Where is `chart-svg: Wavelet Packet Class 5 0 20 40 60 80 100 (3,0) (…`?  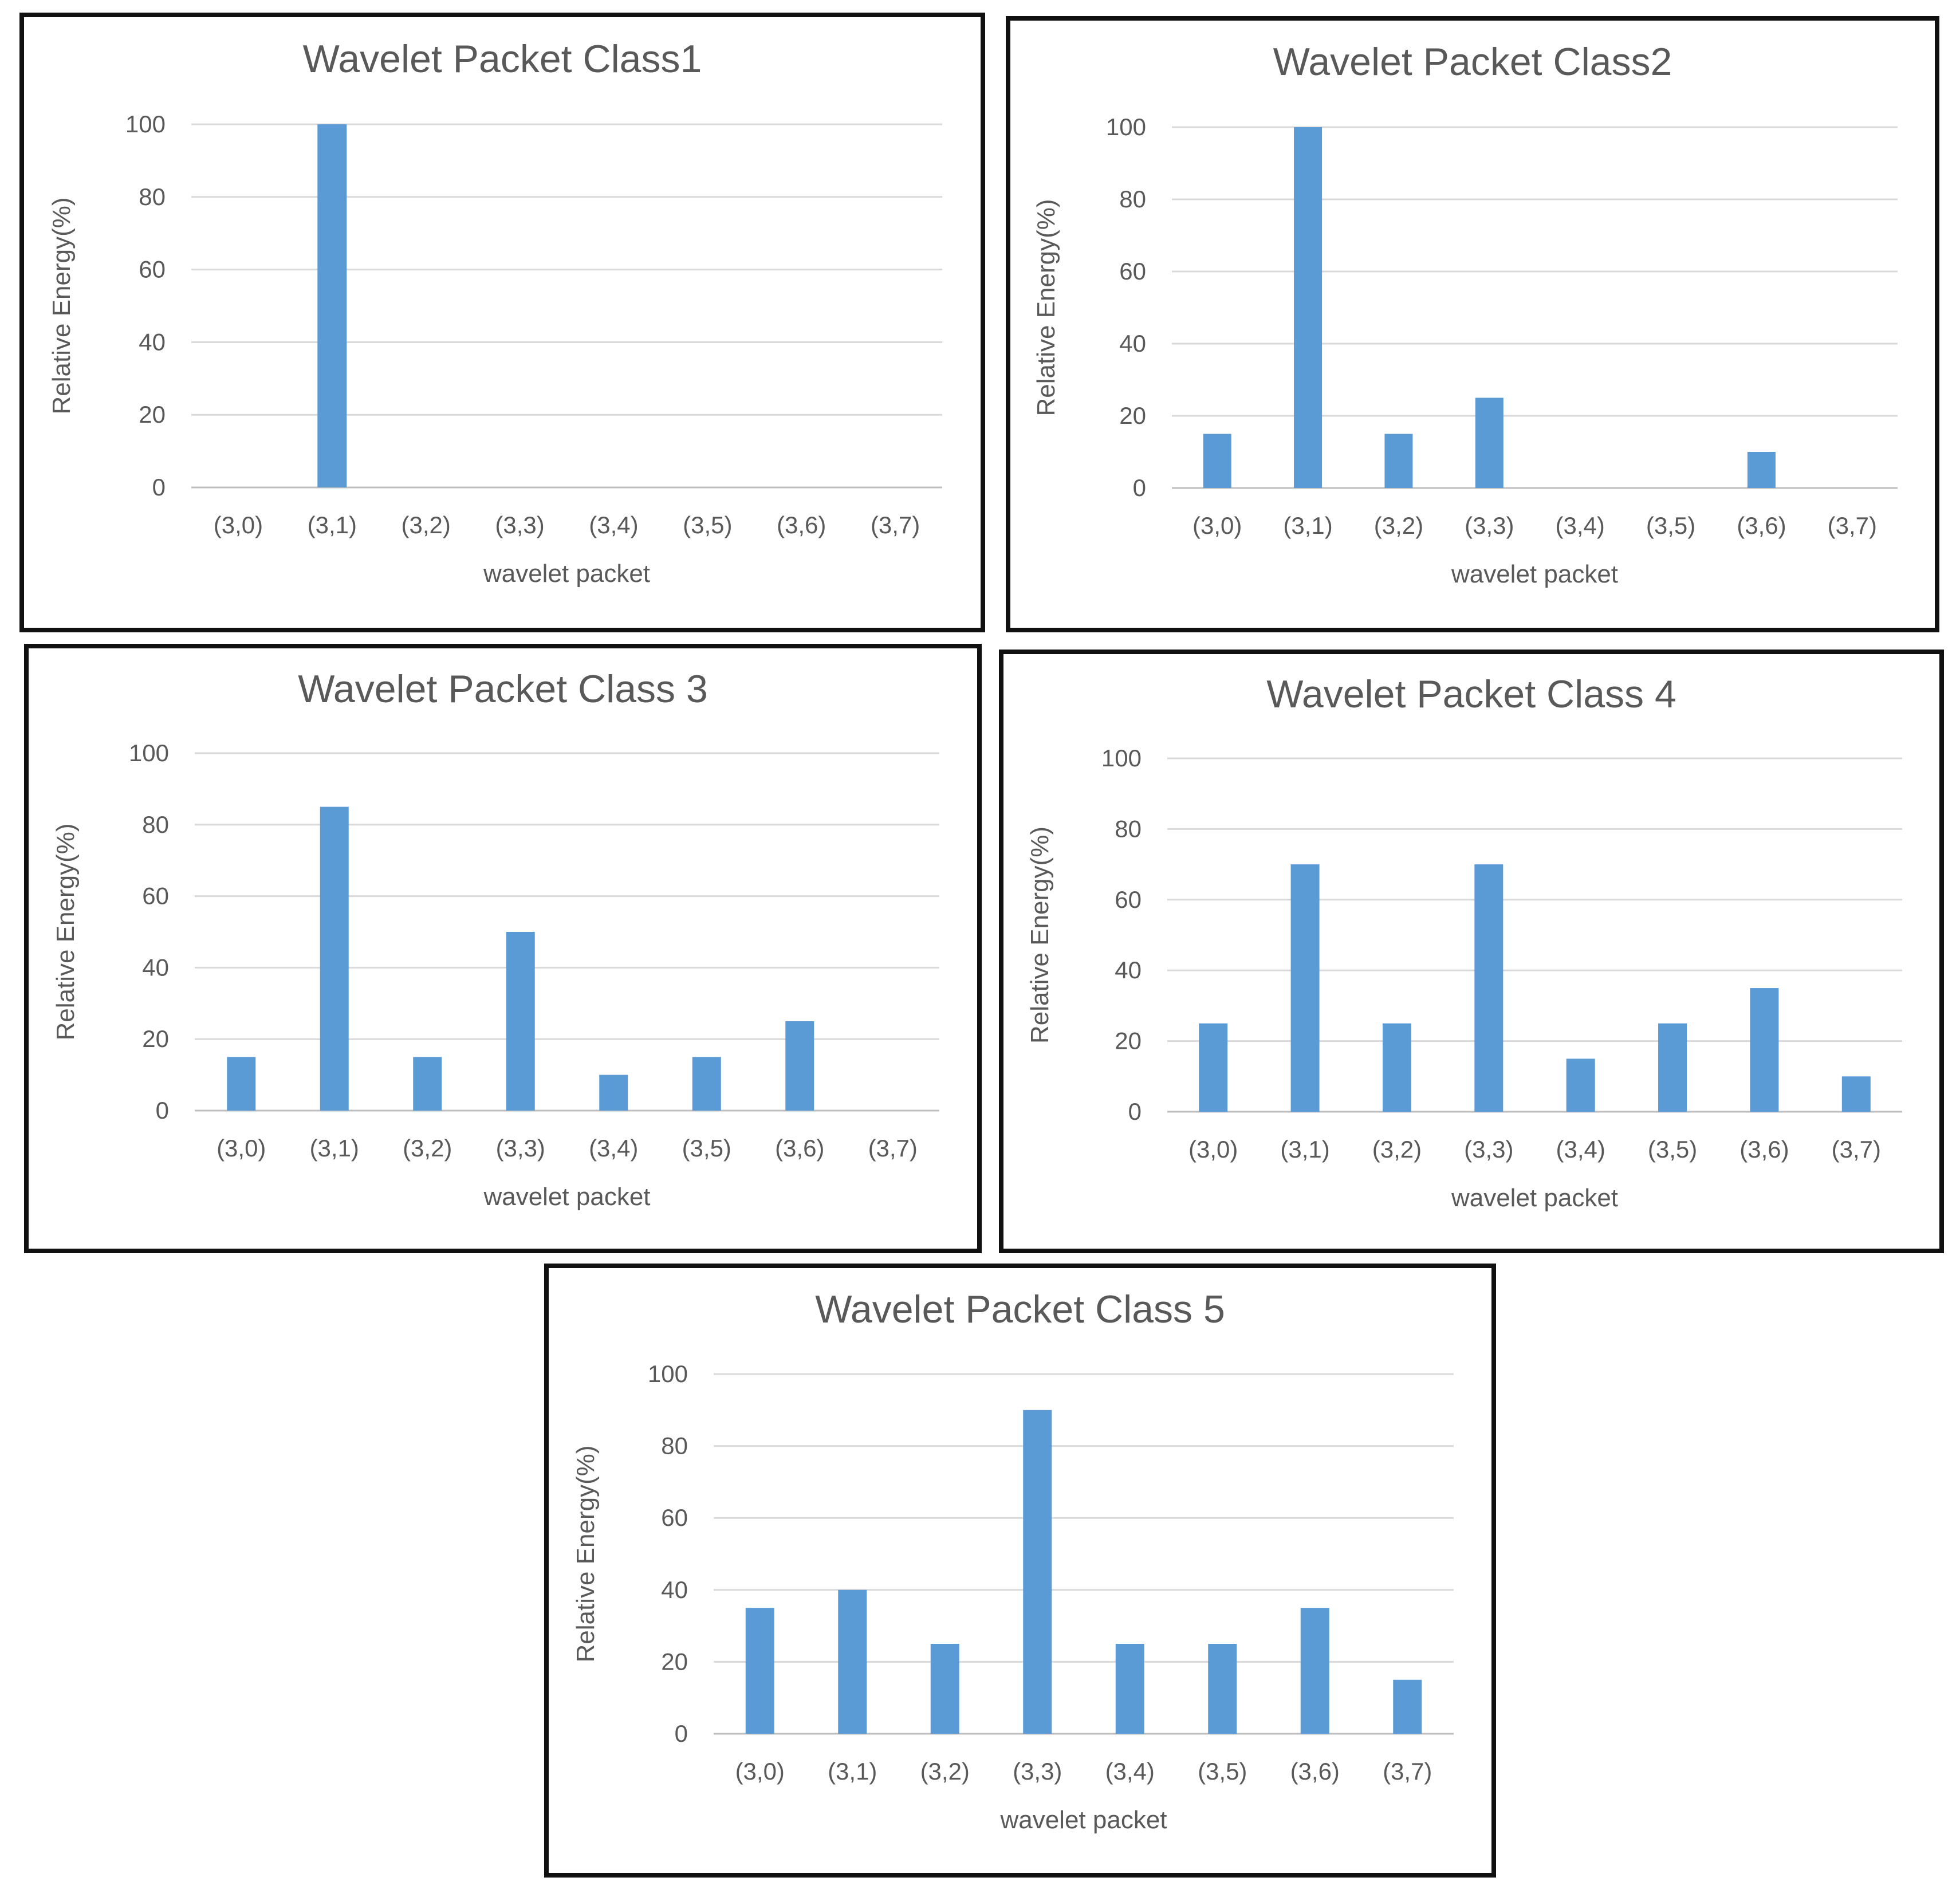
chart-svg: Wavelet Packet Class 5 0 20 40 60 80 100 (3,0) (… is located at coordinates (1013, 1561).